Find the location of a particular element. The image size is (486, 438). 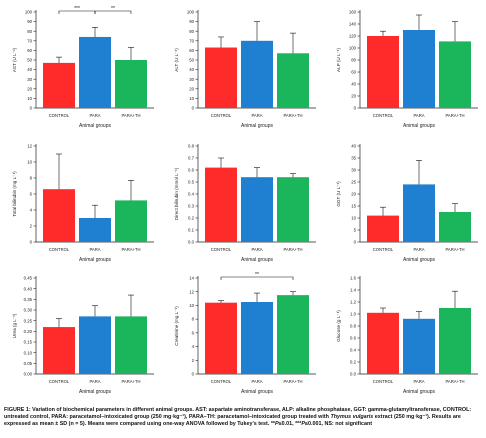

y-tick-label: 0.5 is located at coordinates (191, 182).